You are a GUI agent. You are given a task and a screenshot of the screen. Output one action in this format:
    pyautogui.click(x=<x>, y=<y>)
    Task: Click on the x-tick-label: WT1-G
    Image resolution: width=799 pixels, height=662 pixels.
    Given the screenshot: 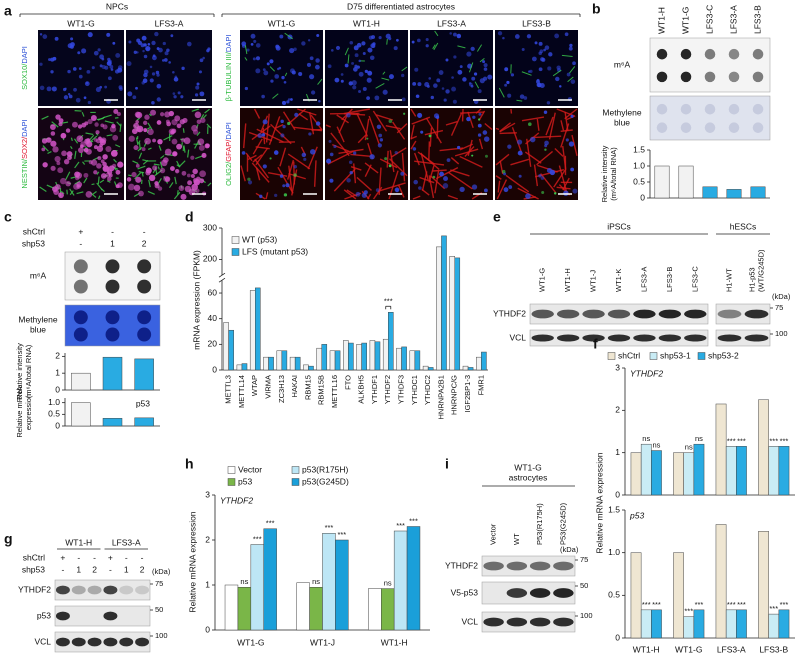 What is the action you would take?
    pyautogui.click(x=250, y=642)
    